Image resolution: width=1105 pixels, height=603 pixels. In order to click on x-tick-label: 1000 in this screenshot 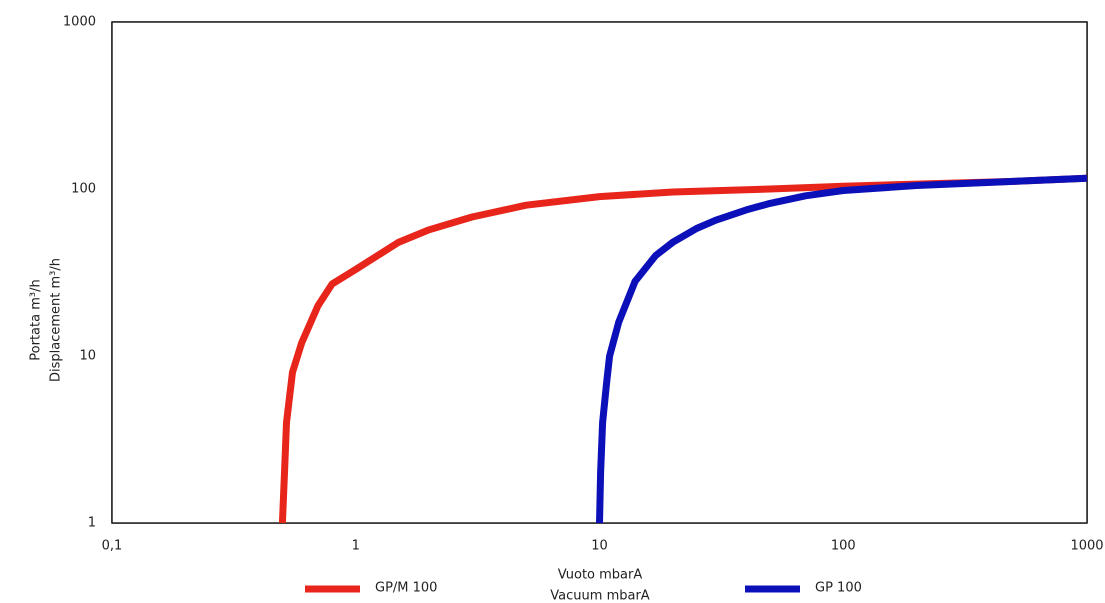, I will do `click(1086, 546)`.